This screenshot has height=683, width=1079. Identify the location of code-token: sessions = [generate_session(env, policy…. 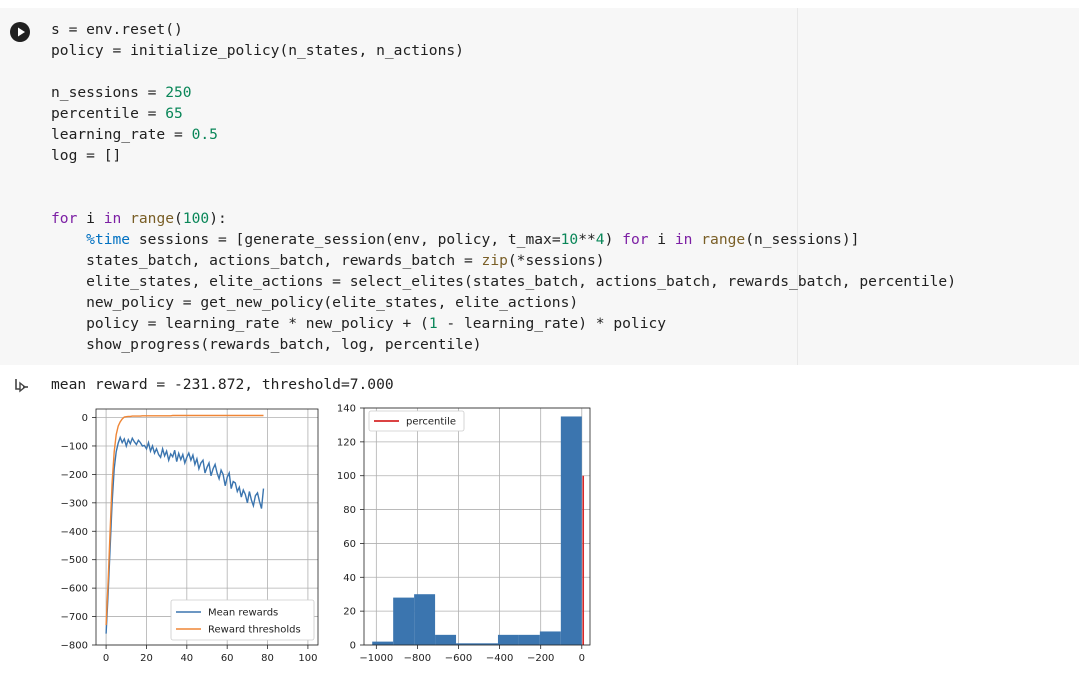
(345, 239).